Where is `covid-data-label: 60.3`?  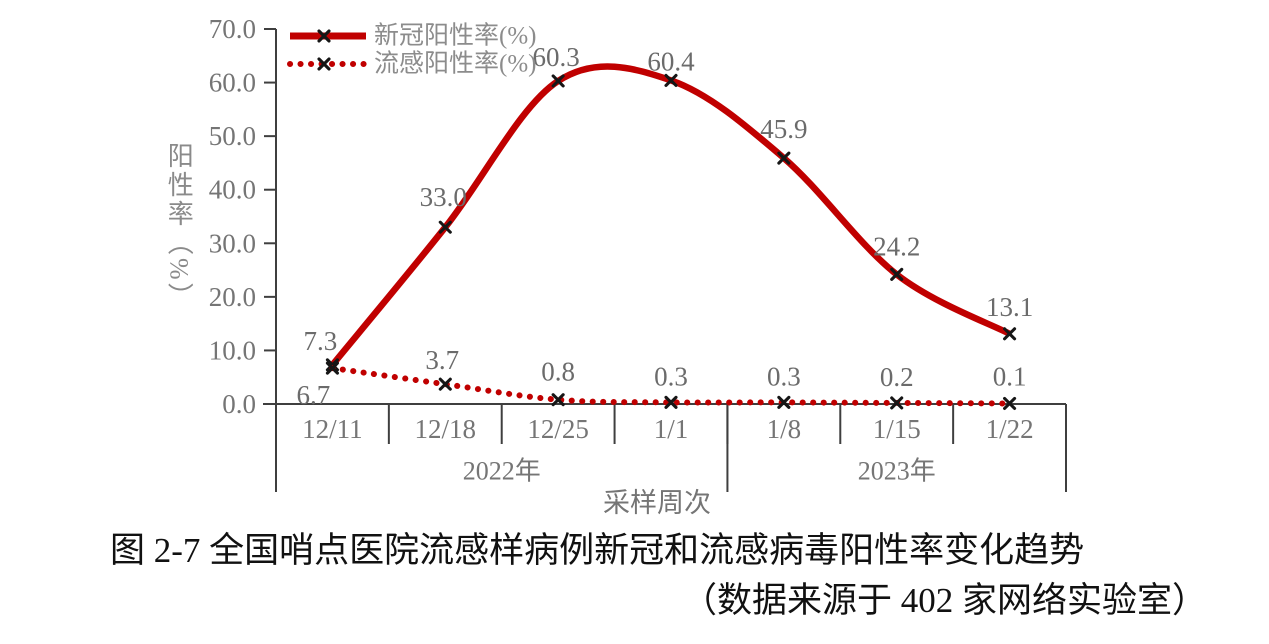
covid-data-label: 60.3 is located at coordinates (556, 57).